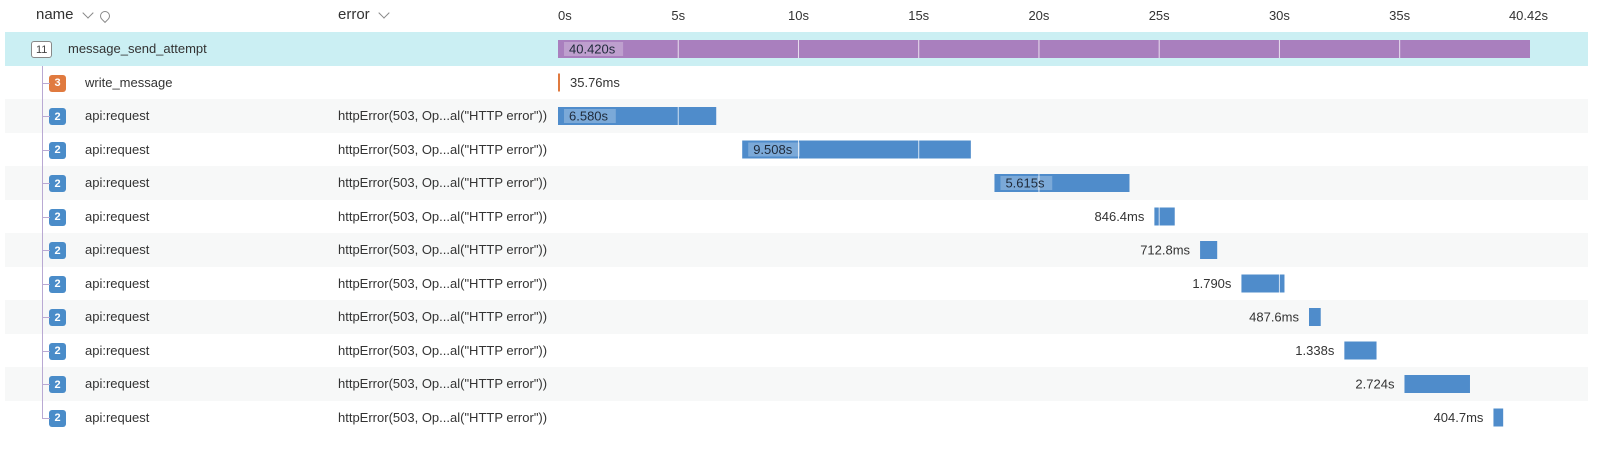 The height and width of the screenshot is (474, 1600). I want to click on span-duration-label: 404.7ms, so click(1459, 417).